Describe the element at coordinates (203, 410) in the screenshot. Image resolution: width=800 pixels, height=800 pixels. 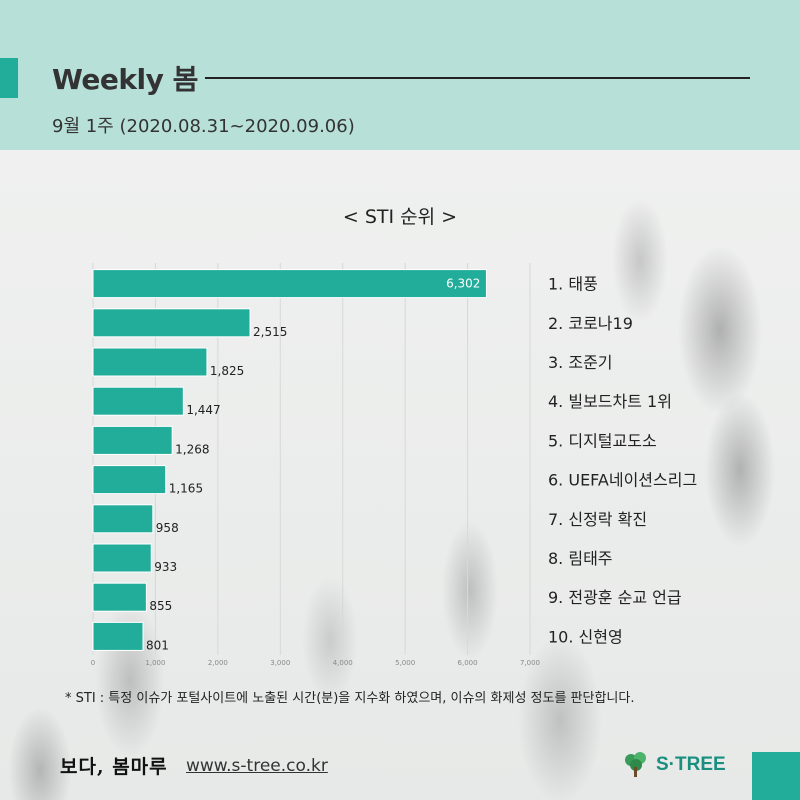
I see `value-label: 1,447` at that location.